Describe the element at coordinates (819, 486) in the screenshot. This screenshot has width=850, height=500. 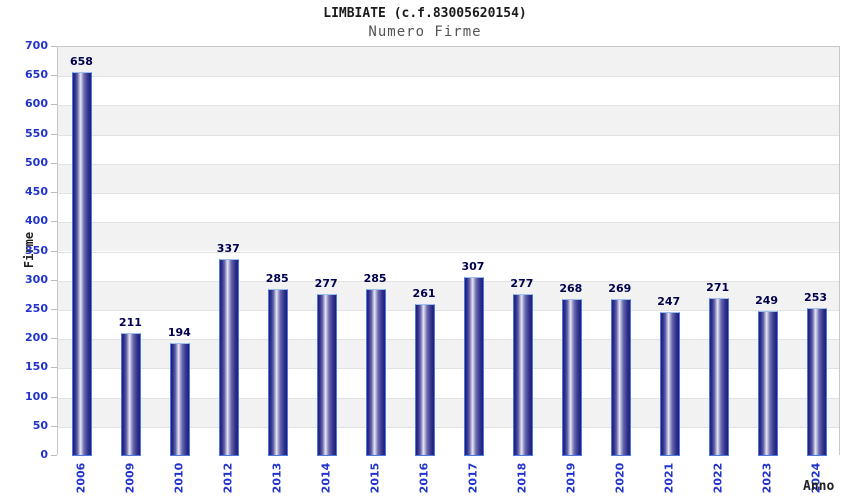
I see `x-axis-title: Anno` at that location.